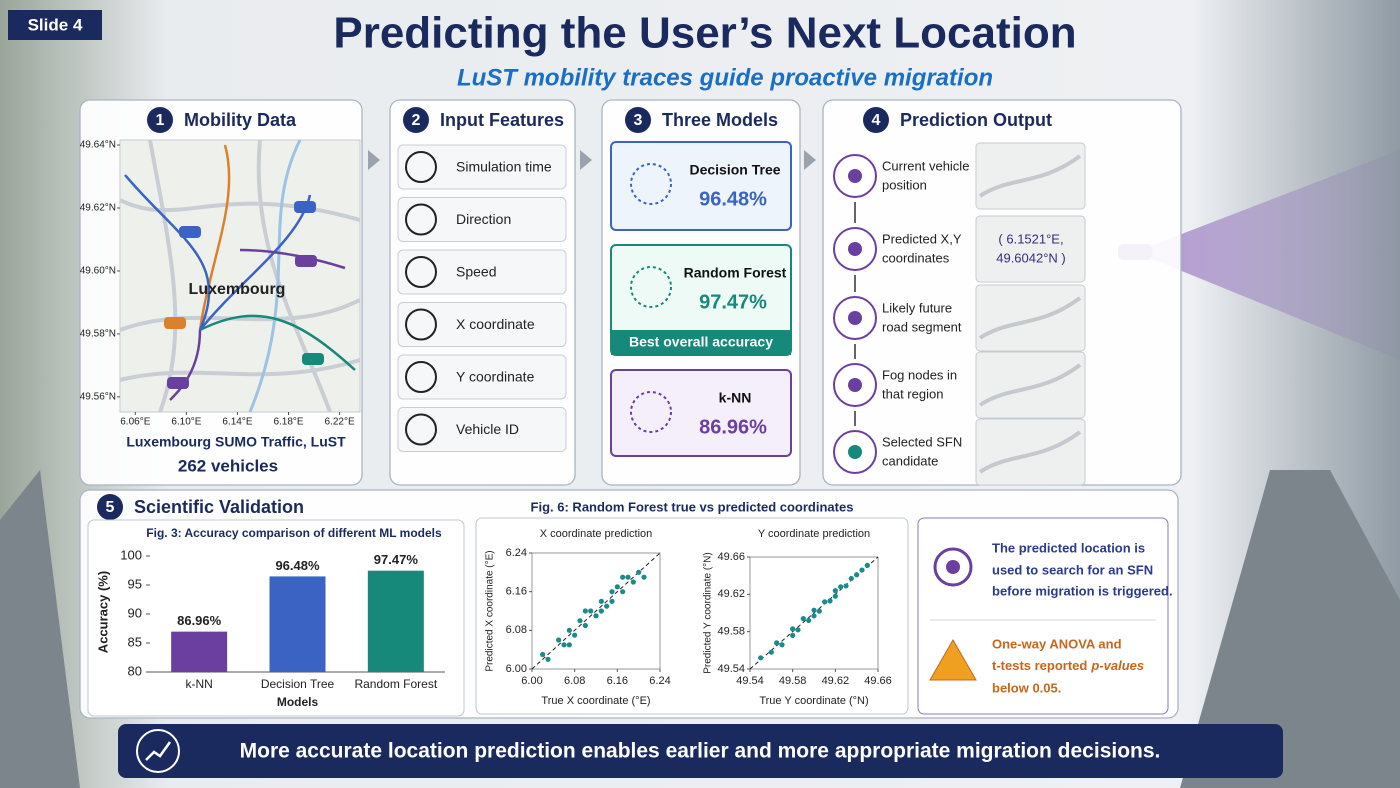 The image size is (1400, 788). Describe the element at coordinates (692, 616) in the screenshot. I see `chart-frame` at that location.